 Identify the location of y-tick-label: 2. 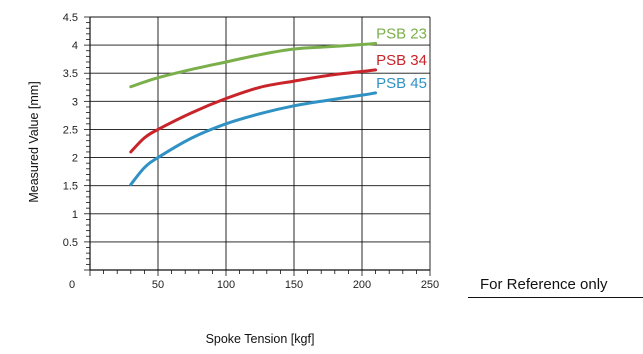
(75, 159).